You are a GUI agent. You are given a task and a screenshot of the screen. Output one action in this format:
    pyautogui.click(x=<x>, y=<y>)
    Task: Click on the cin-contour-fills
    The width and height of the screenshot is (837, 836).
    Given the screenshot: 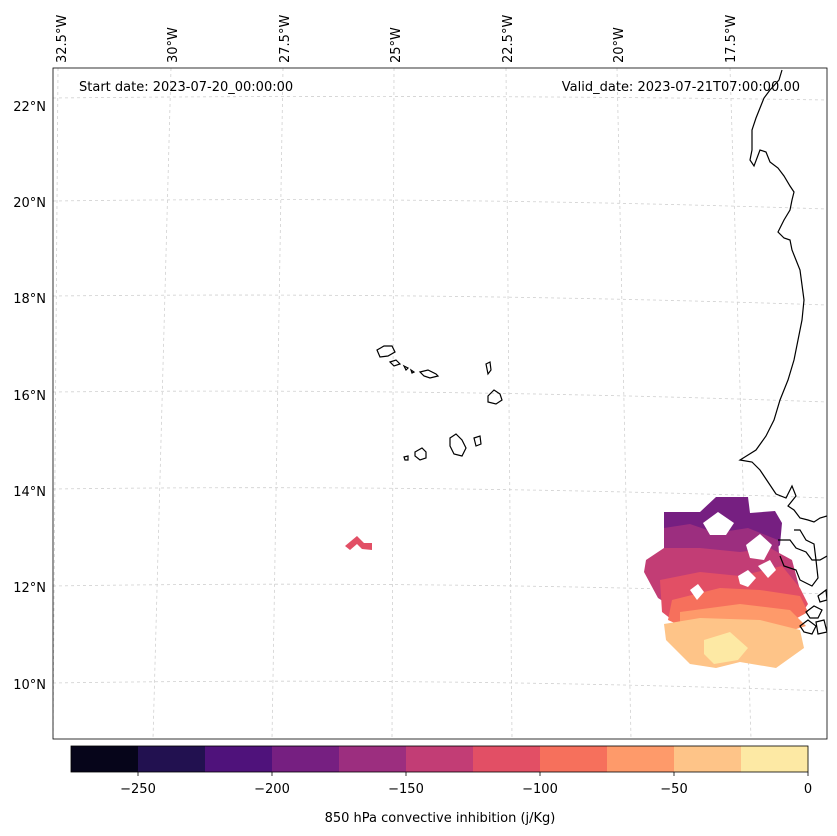 What is the action you would take?
    pyautogui.click(x=576, y=582)
    